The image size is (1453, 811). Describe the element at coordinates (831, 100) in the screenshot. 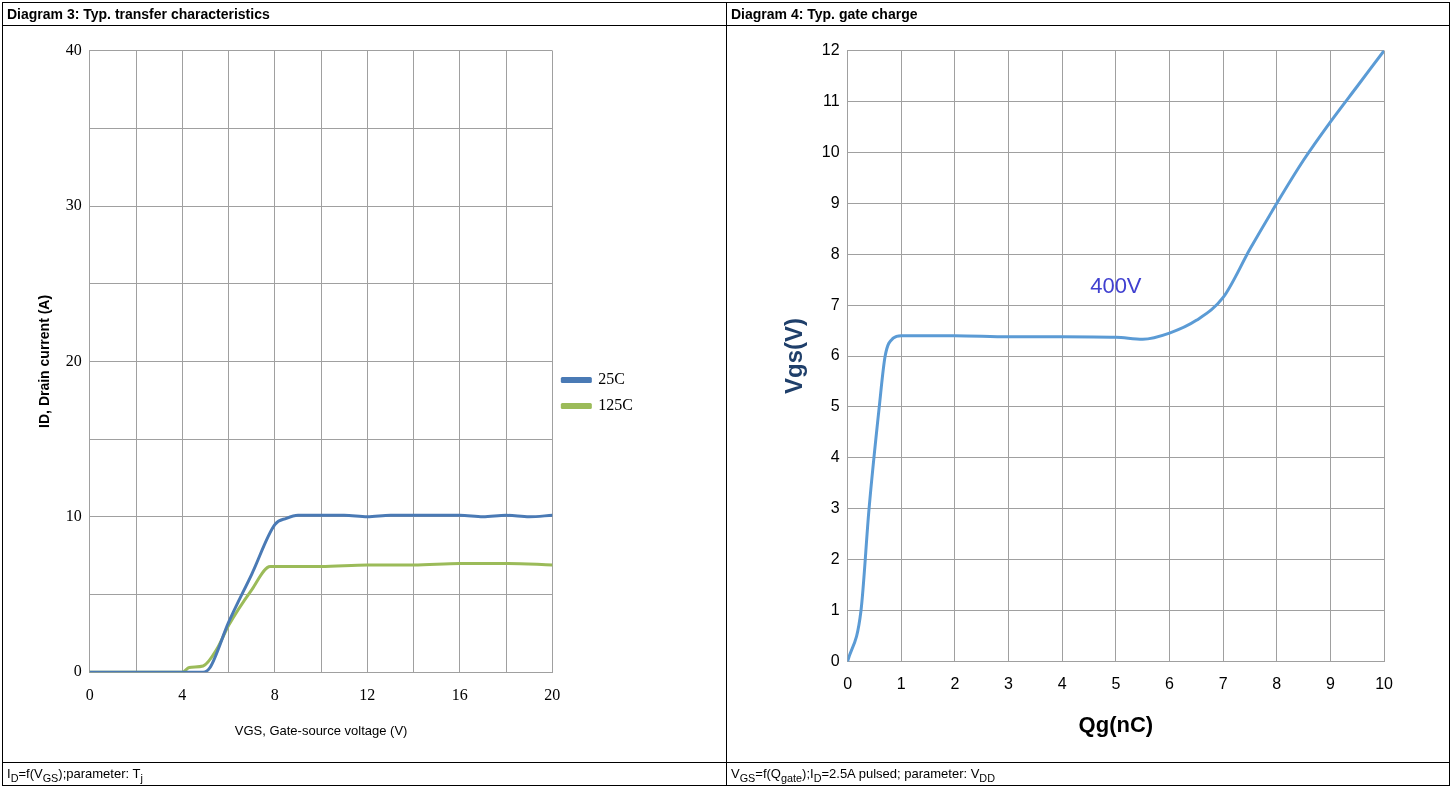

I see `y-tick-label: 11` at that location.